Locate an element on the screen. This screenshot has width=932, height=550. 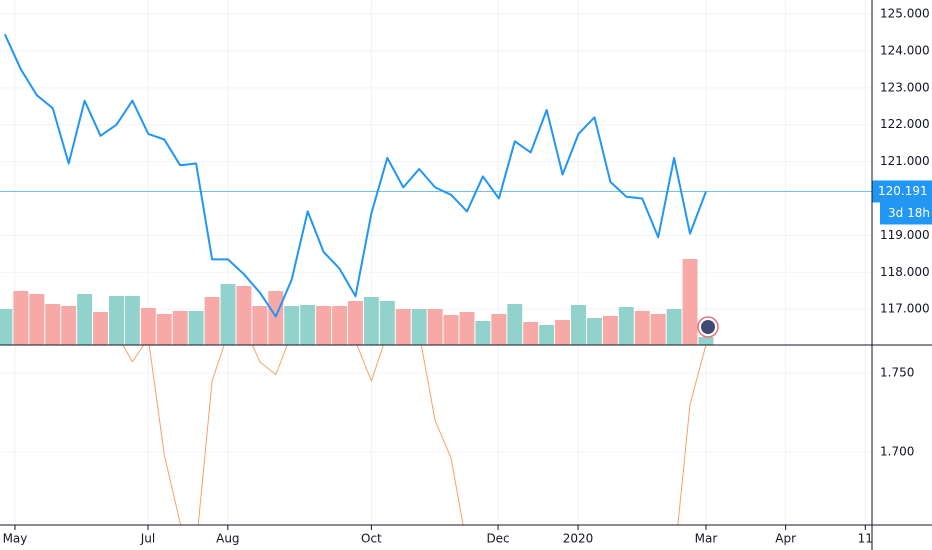
x-tick-label: Dec is located at coordinates (497, 539).